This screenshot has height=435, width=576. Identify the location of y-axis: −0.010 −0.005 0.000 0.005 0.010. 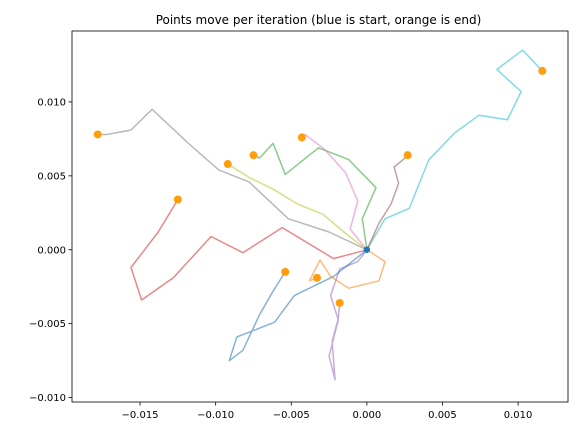
(50, 250).